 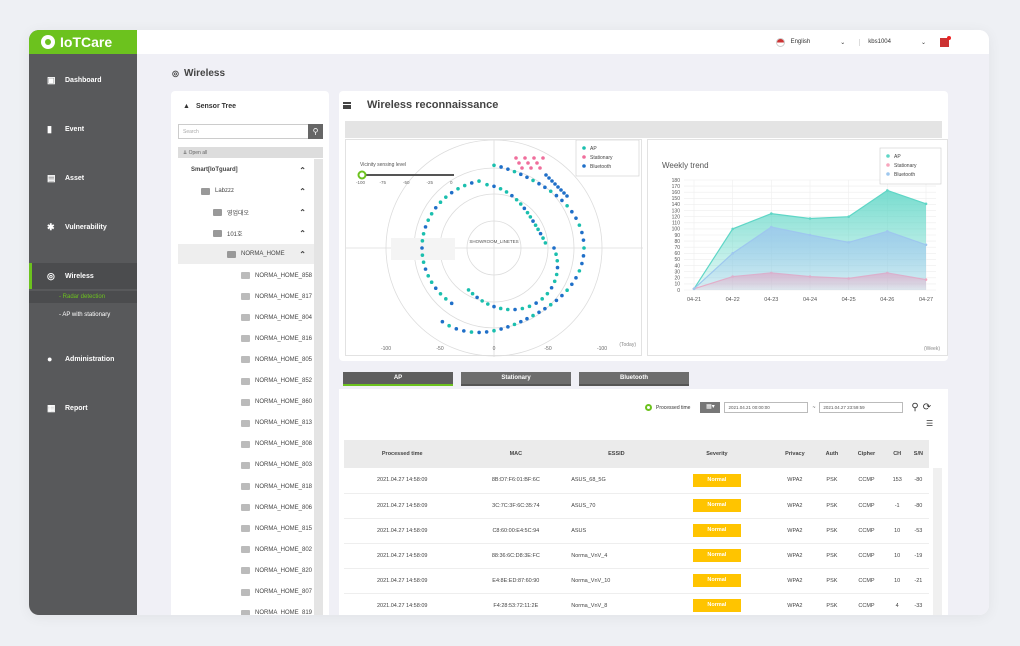 What do you see at coordinates (83, 297) in the screenshot?
I see `subnav-radar-detection: - Radar detection` at bounding box center [83, 297].